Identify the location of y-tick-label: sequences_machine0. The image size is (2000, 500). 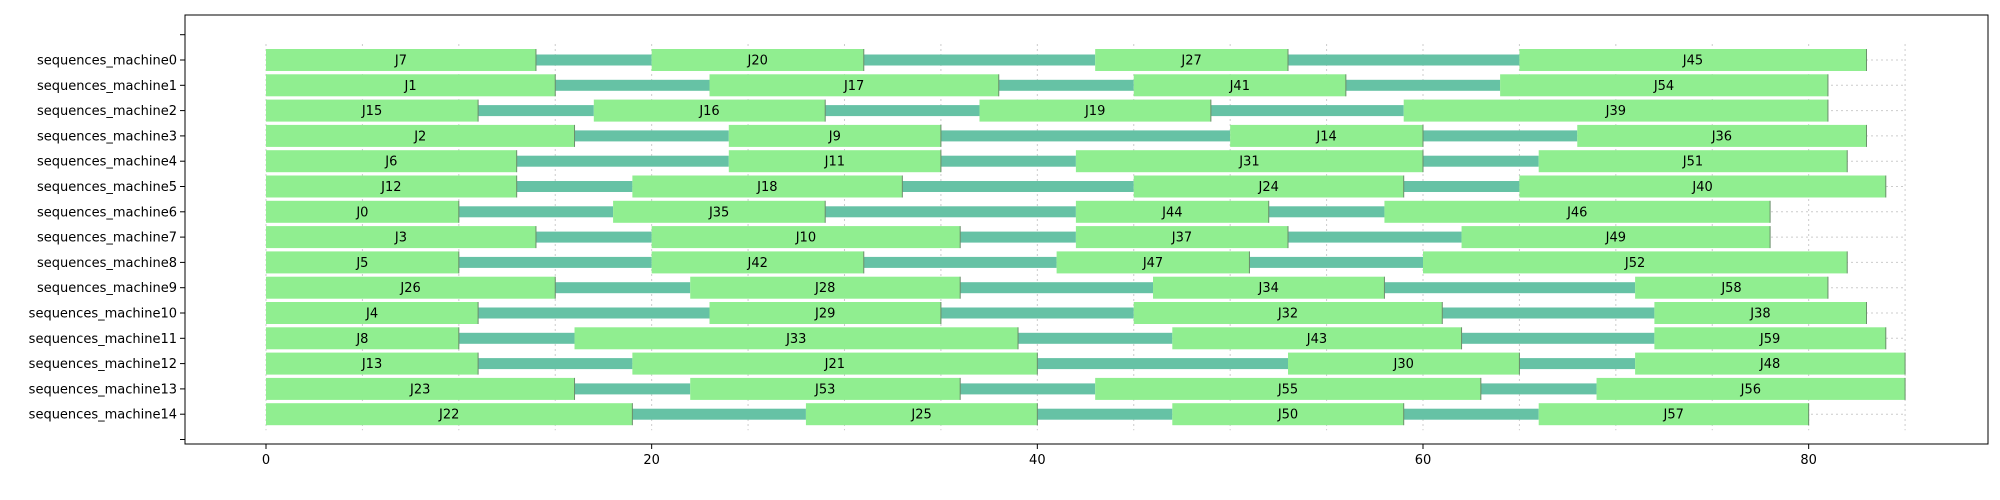
(107, 61).